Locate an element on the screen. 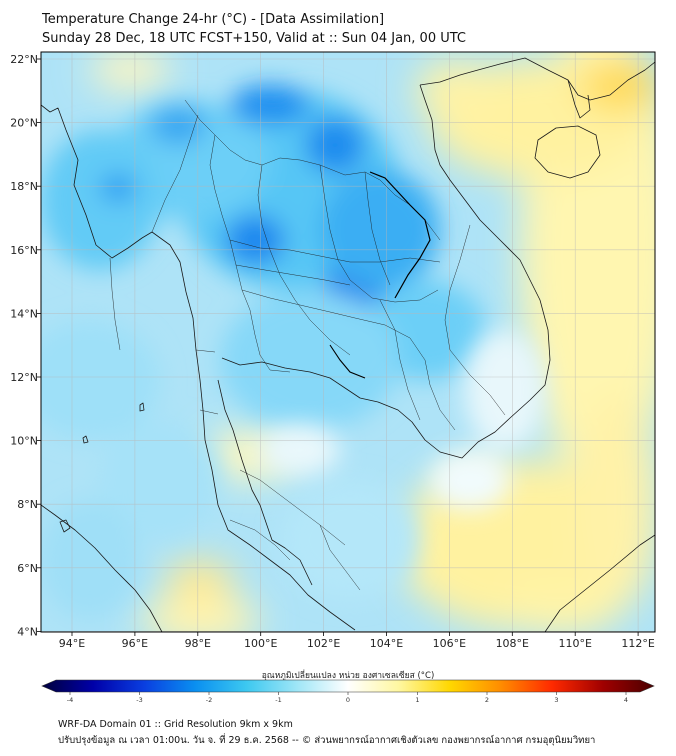 The width and height of the screenshot is (676, 756). lat-tick-label: 22°N is located at coordinates (24, 59).